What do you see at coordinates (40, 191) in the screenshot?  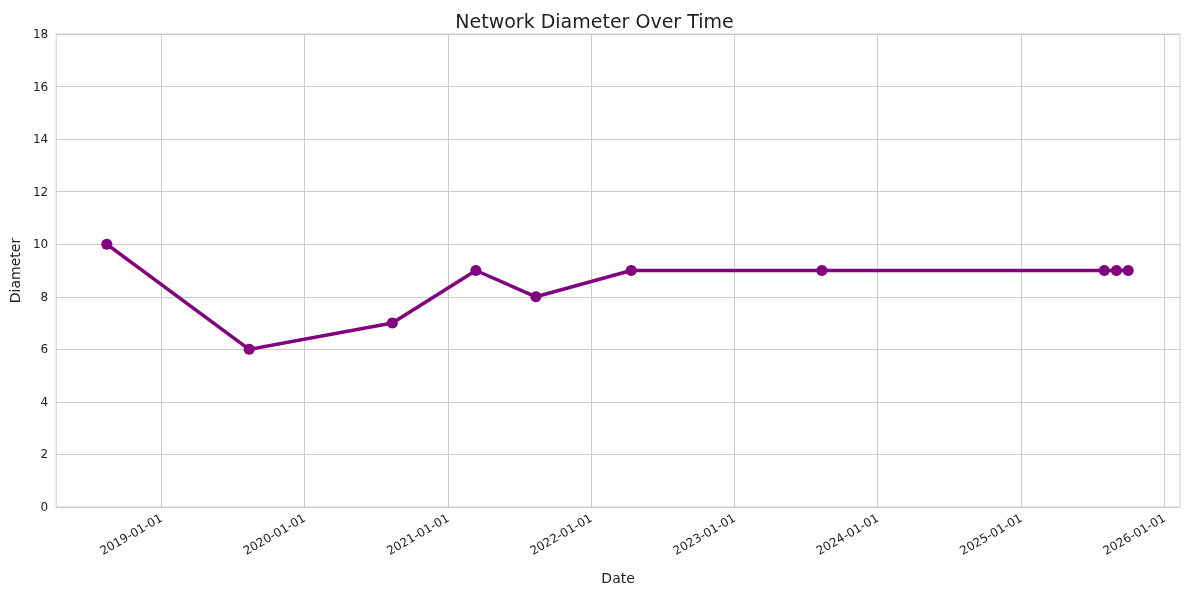 I see `y-tick-label: 12` at bounding box center [40, 191].